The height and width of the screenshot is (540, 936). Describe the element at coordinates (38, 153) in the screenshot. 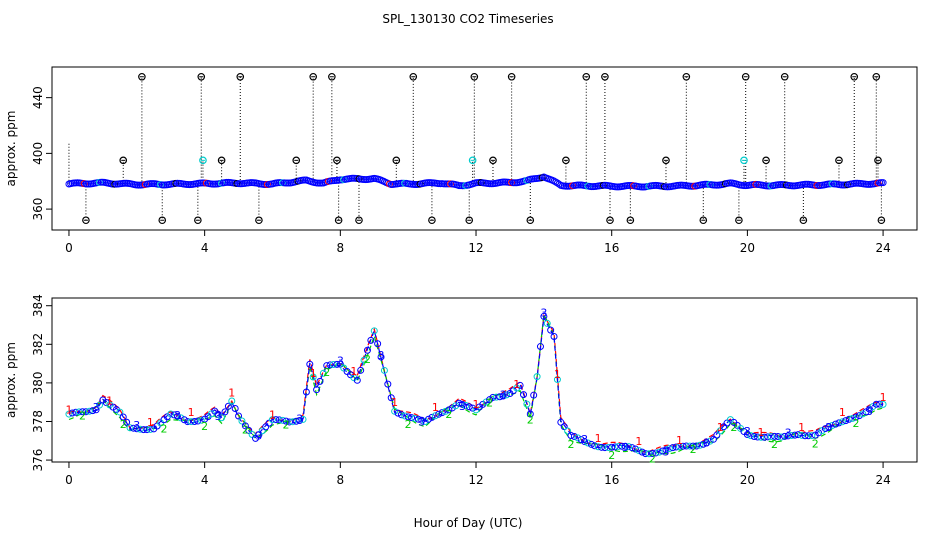

I see `y-tick-label: 400` at that location.